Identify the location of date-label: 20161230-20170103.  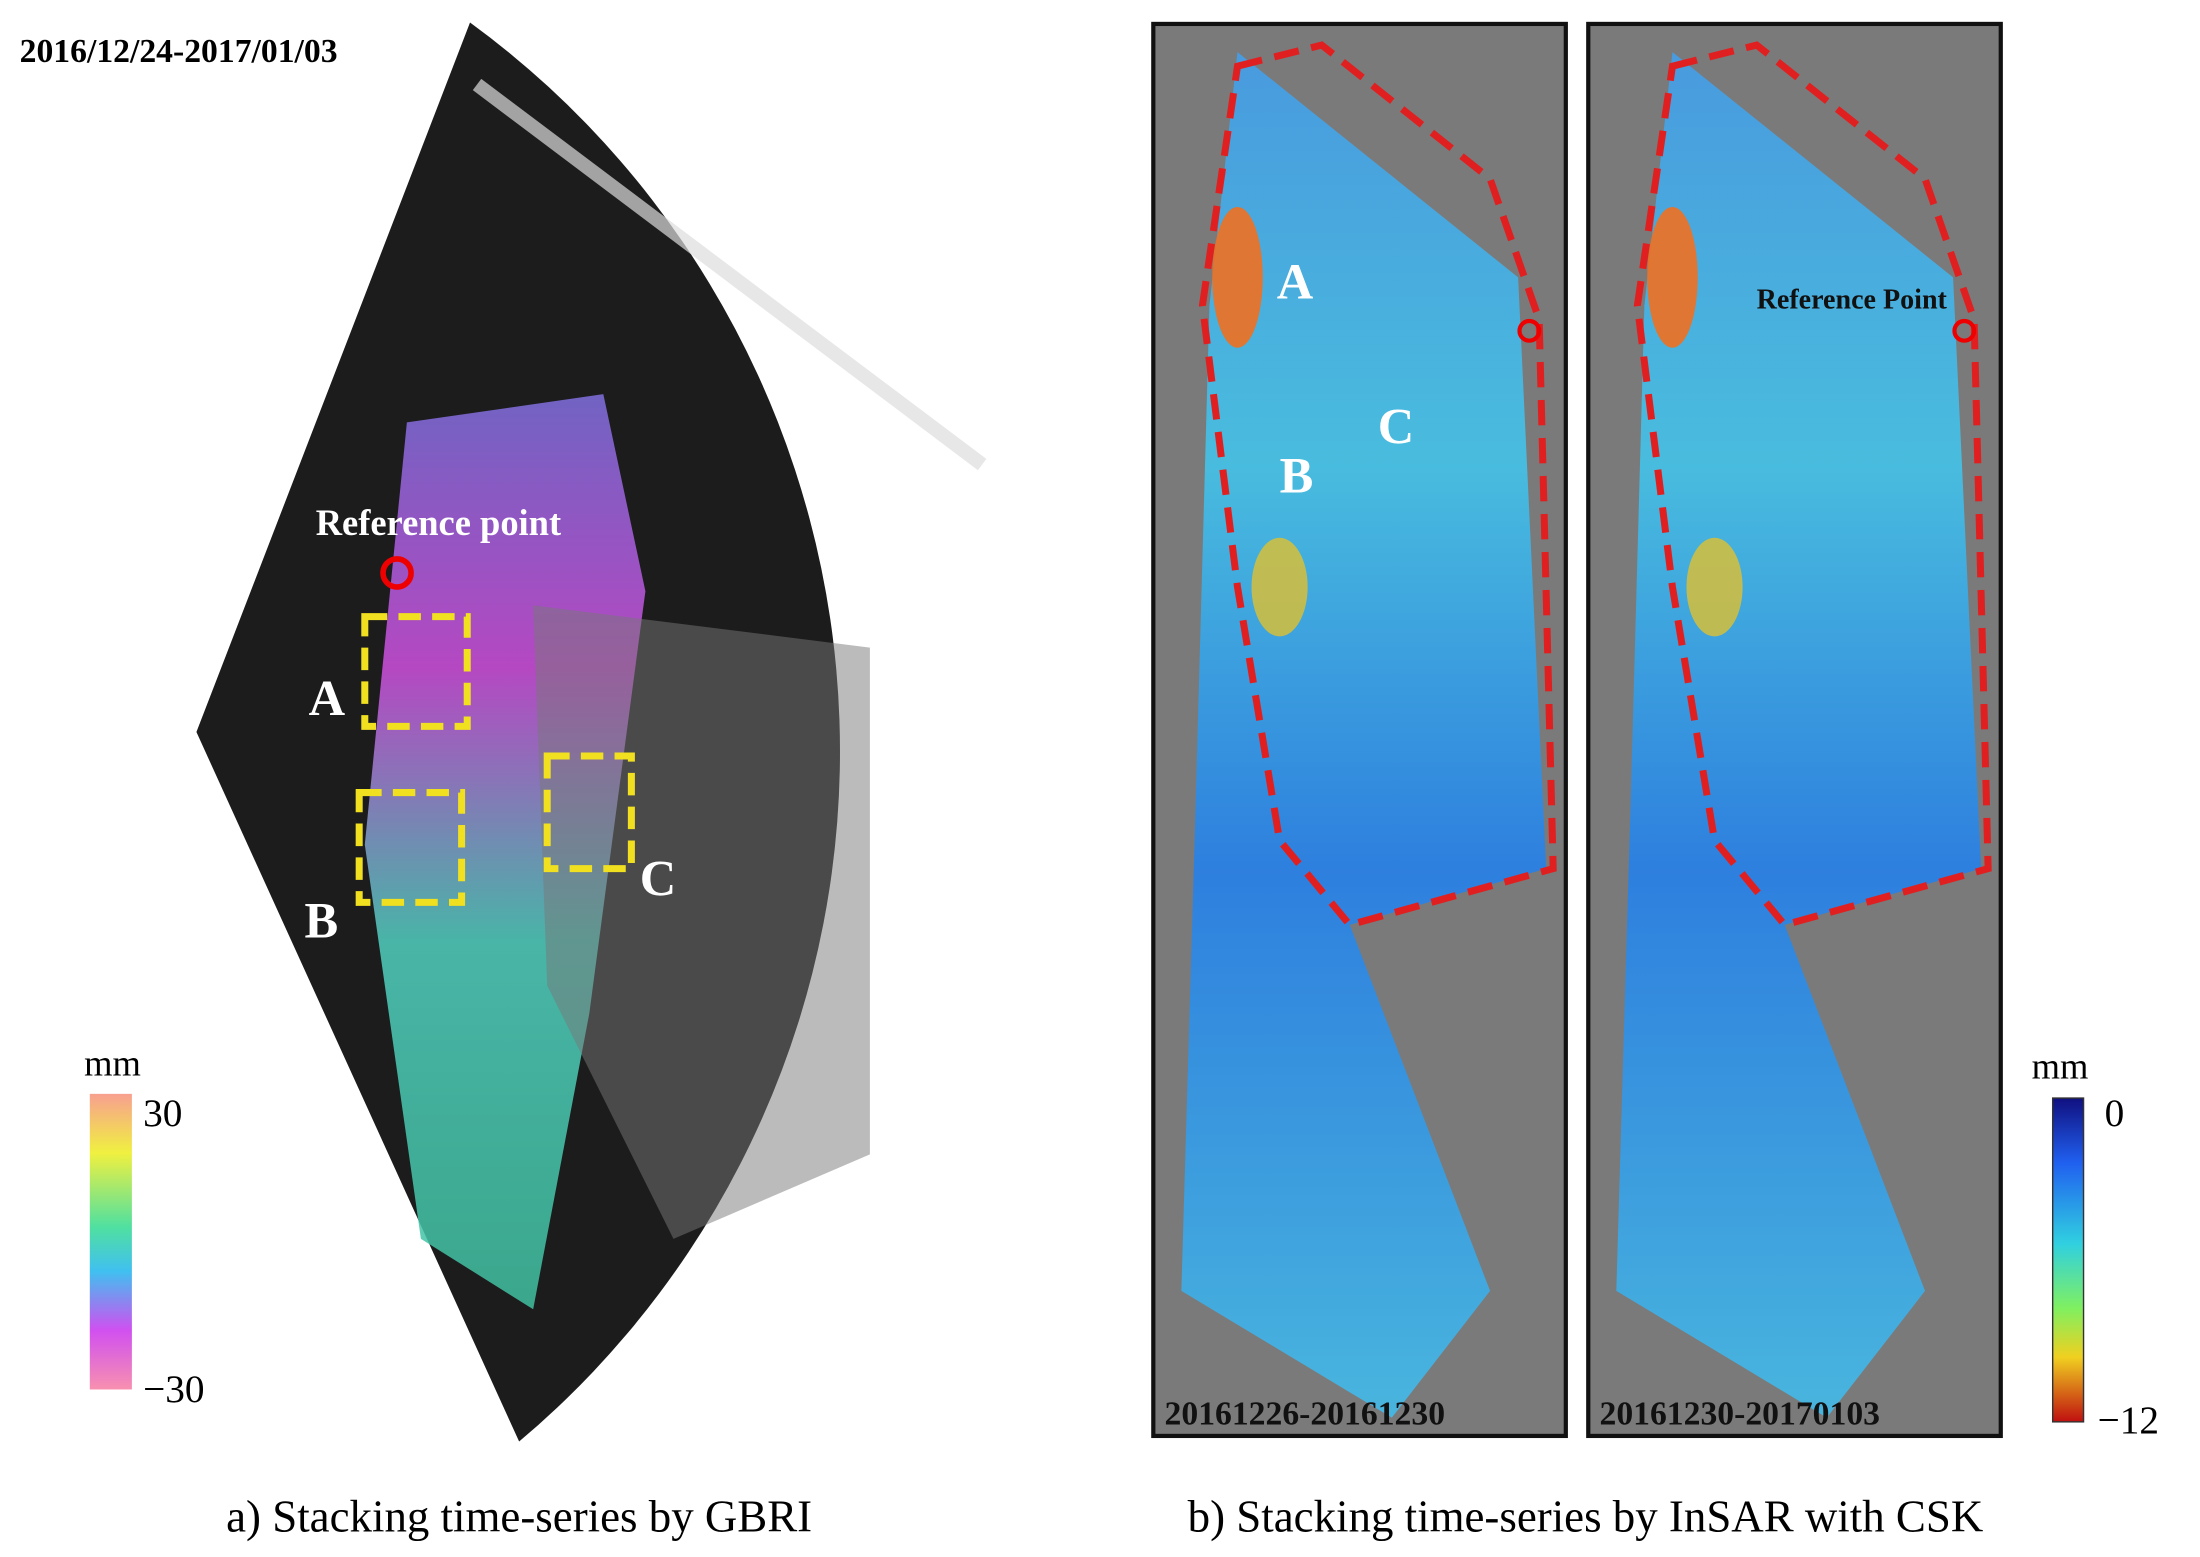
(1739, 1414).